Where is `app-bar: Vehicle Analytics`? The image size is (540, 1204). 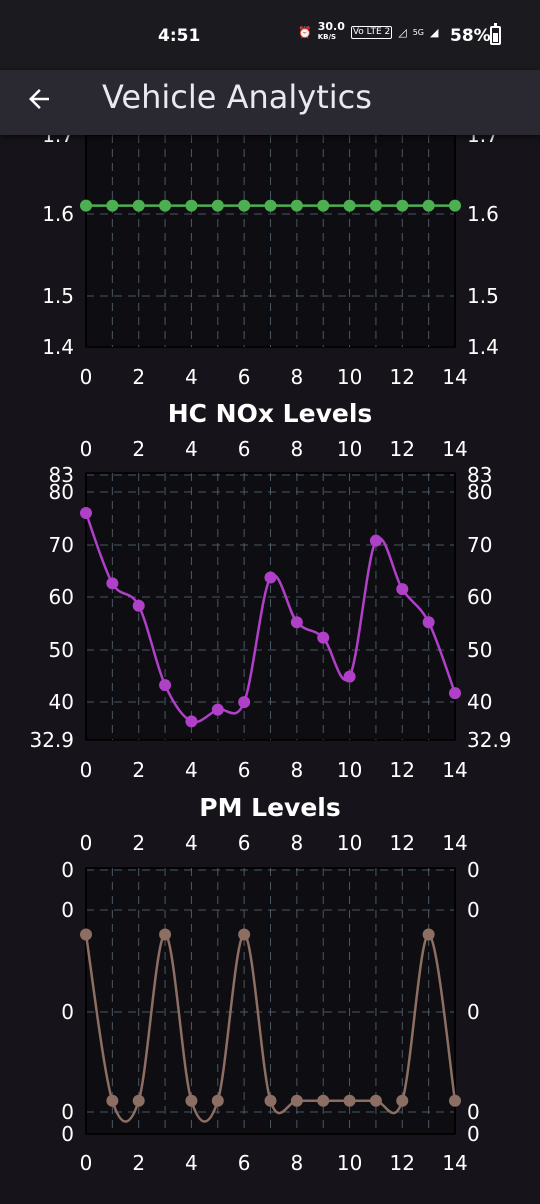
app-bar: Vehicle Analytics is located at coordinates (270, 102).